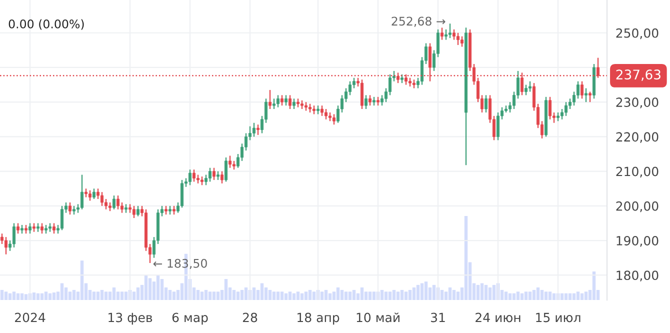 The width and height of the screenshot is (670, 333). Describe the element at coordinates (190, 318) in the screenshot. I see `x-tick-label: 6 мар` at that location.